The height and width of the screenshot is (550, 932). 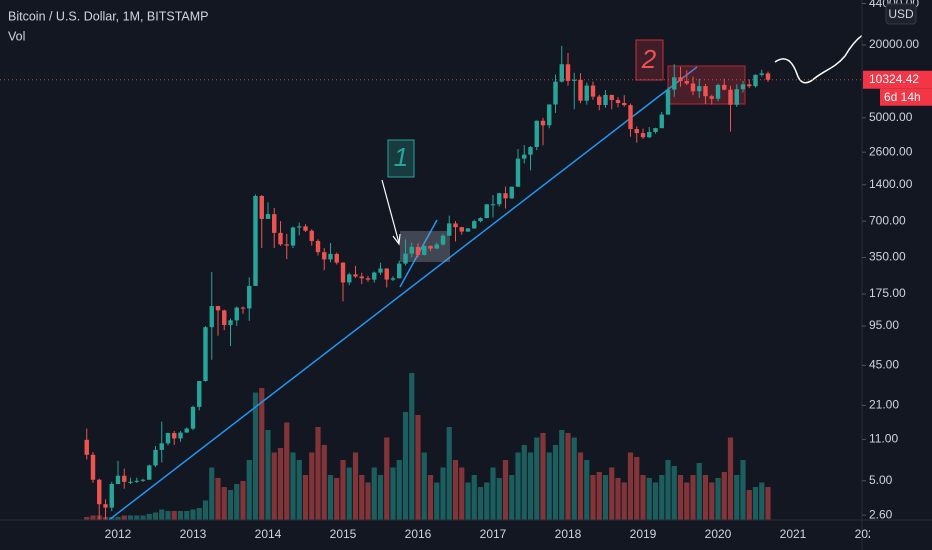 What do you see at coordinates (884, 405) in the screenshot?
I see `y-tick-label: 21.00` at bounding box center [884, 405].